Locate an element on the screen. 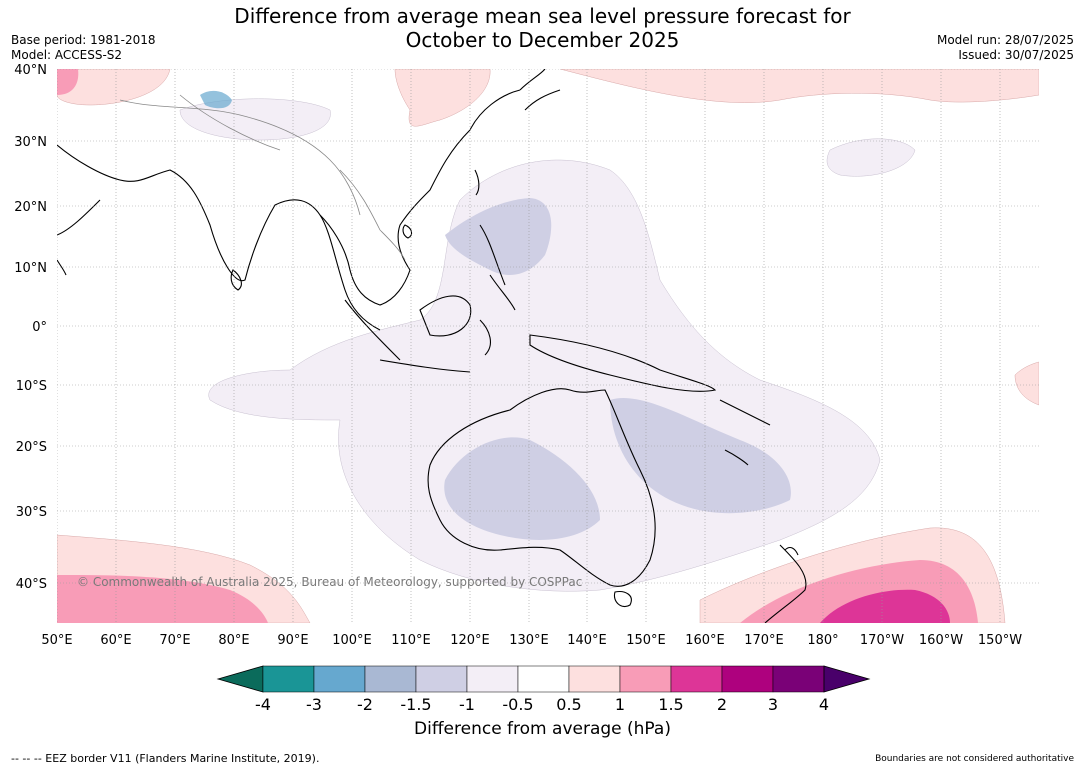 Image resolution: width=1085 pixels, height=770 pixels. borders-indochina is located at coordinates (372, 215).